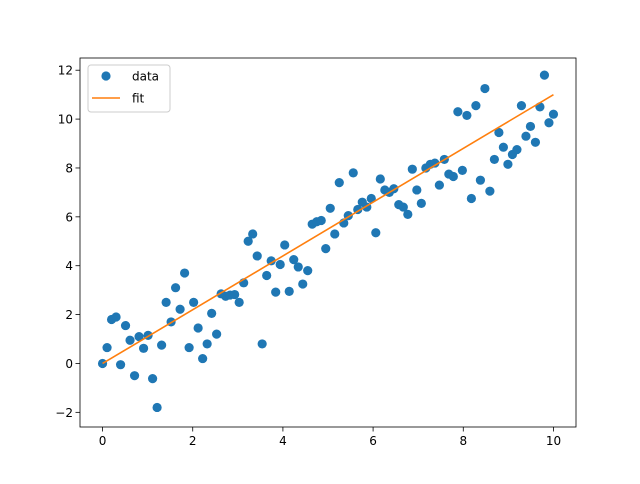 Image resolution: width=640 pixels, height=484 pixels. What do you see at coordinates (69, 168) in the screenshot?
I see `y-tick-label: 8` at bounding box center [69, 168].